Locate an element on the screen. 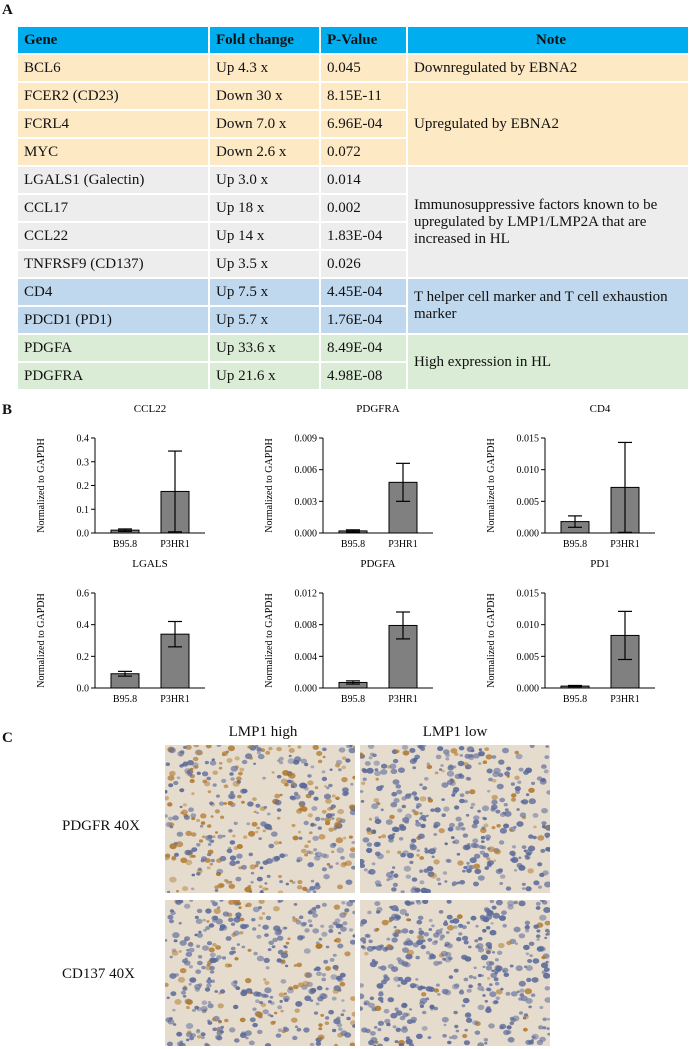  table-row: TNFRSF9 (CD137) Up 3.5 x 0.026 is located at coordinates (354, 265).